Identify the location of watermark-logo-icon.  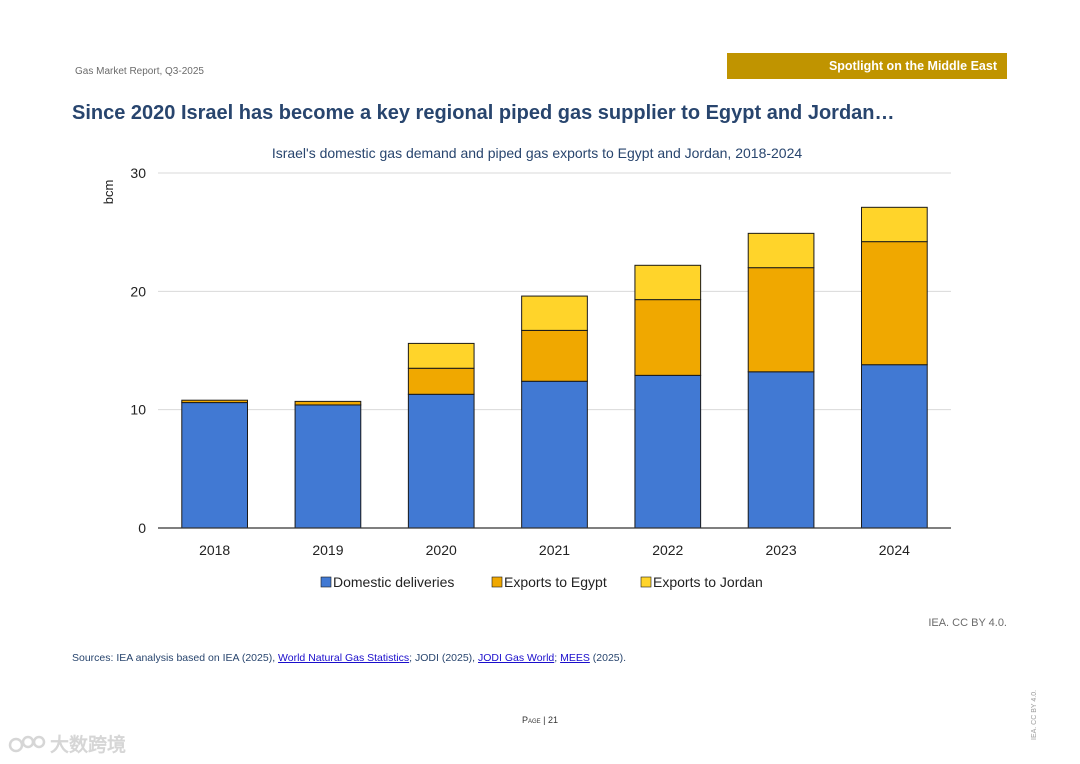
(27, 743).